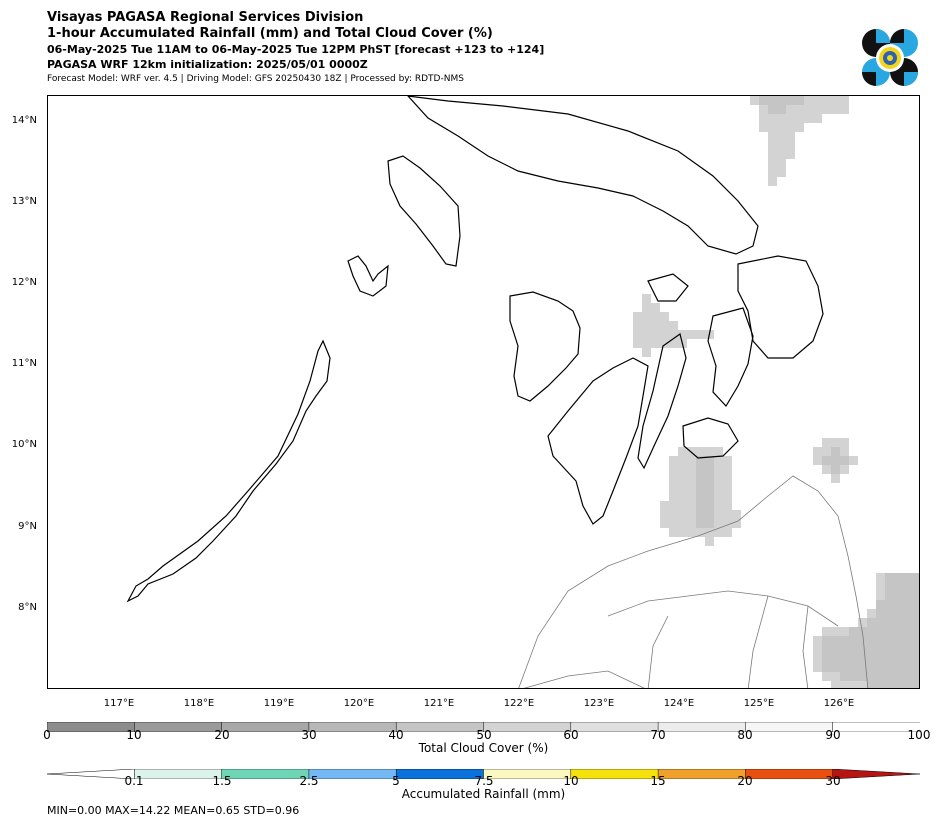  I want to click on rainfall-swatches, so click(483, 774).